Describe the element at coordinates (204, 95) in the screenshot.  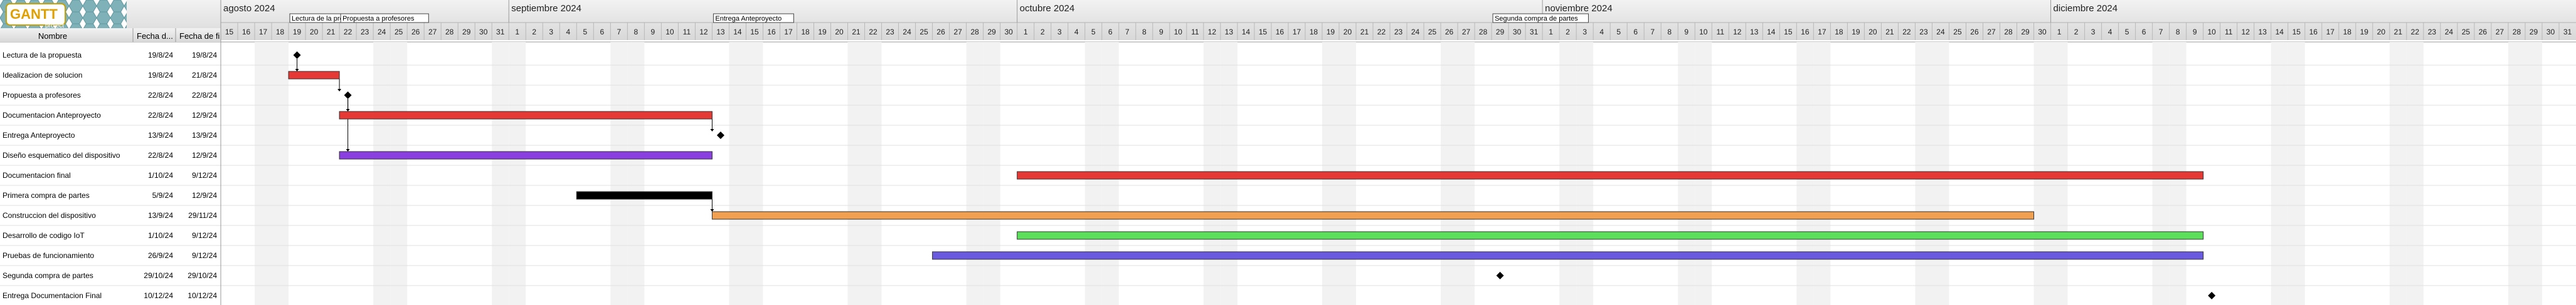
I see `task-end-date: 22/8/24` at that location.